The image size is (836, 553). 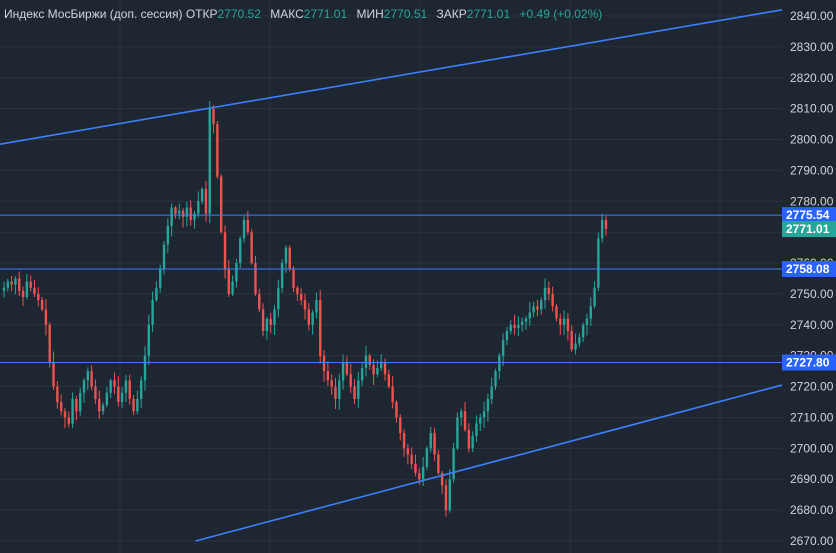 I want to click on y-tick-label: 2800.00, so click(x=812, y=140).